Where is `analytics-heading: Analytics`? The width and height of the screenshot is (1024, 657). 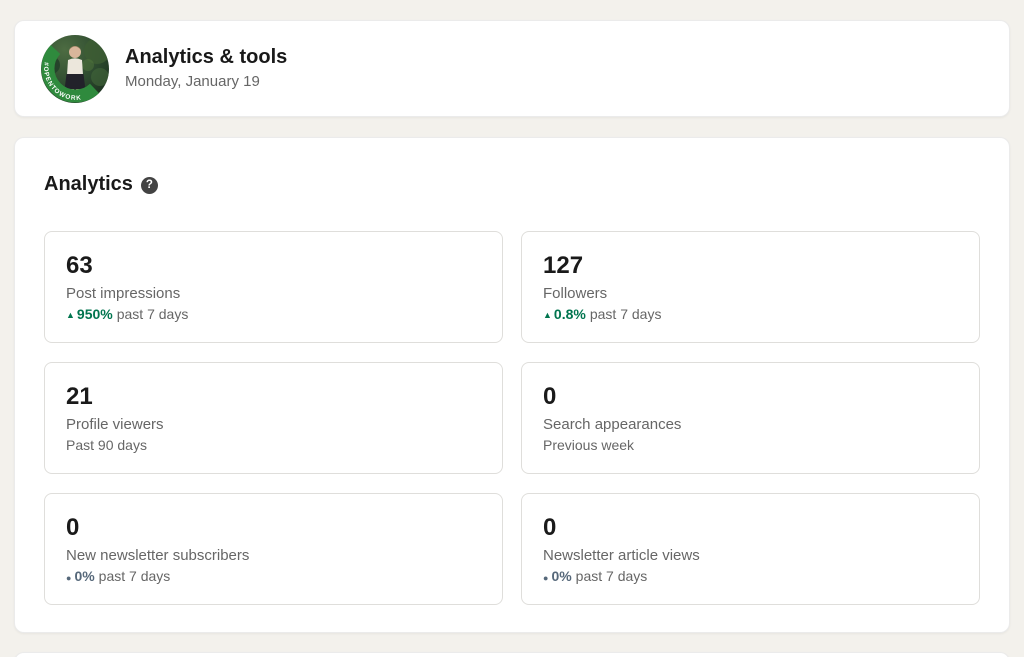 analytics-heading: Analytics is located at coordinates (88, 184).